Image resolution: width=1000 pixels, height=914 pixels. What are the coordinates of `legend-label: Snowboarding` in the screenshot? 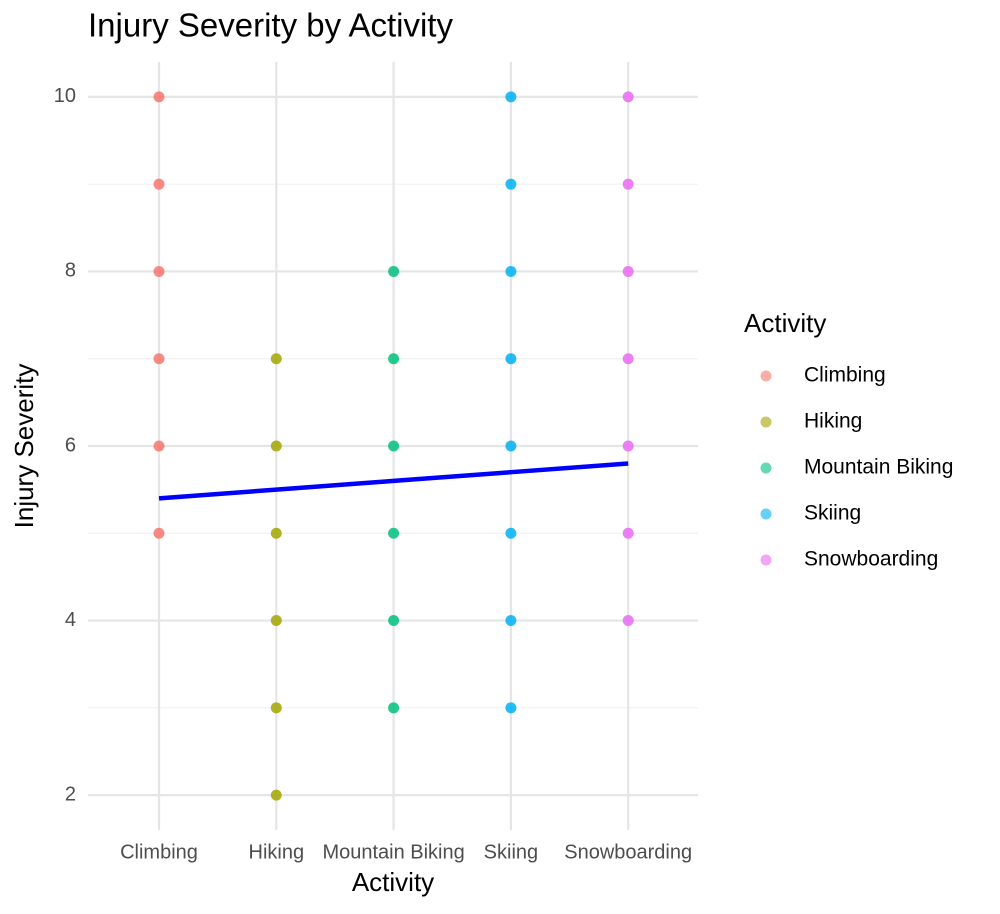 It's located at (871, 559).